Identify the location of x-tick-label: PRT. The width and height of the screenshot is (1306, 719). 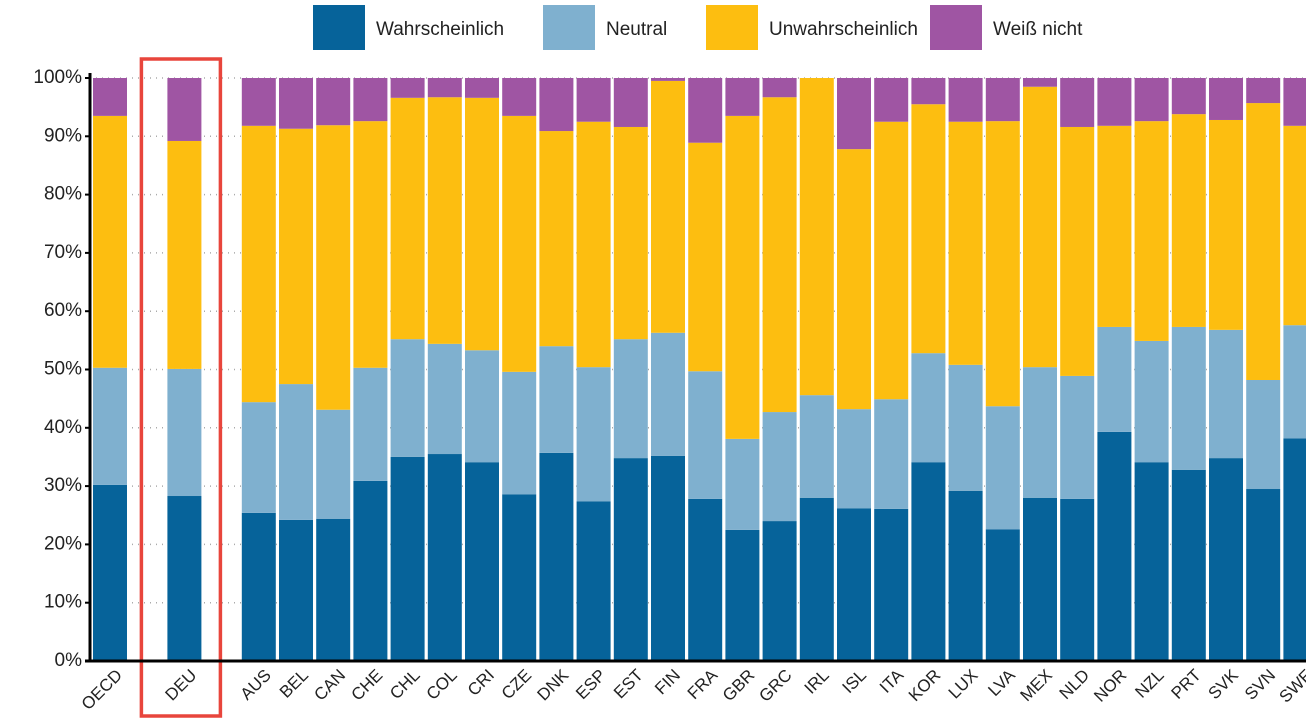
(1186, 684).